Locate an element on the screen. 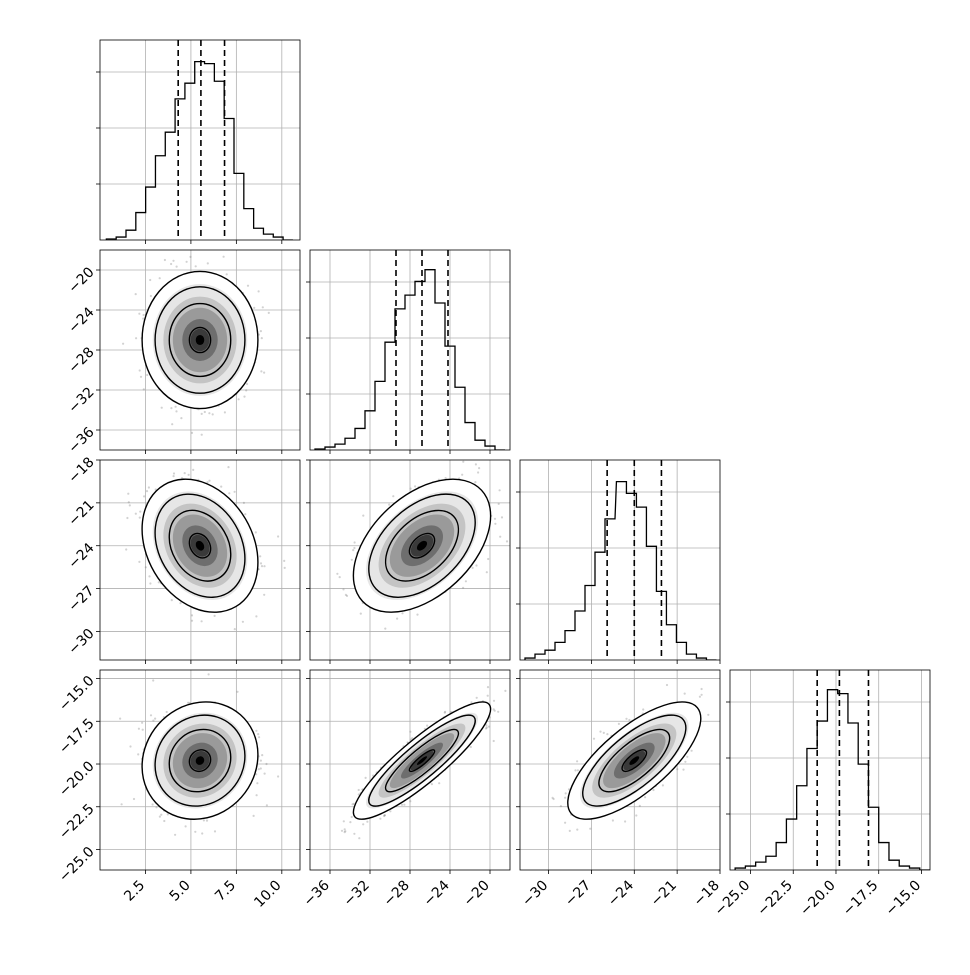 This screenshot has width=970, height=975. x-tick-label: 2.5 is located at coordinates (134, 891).